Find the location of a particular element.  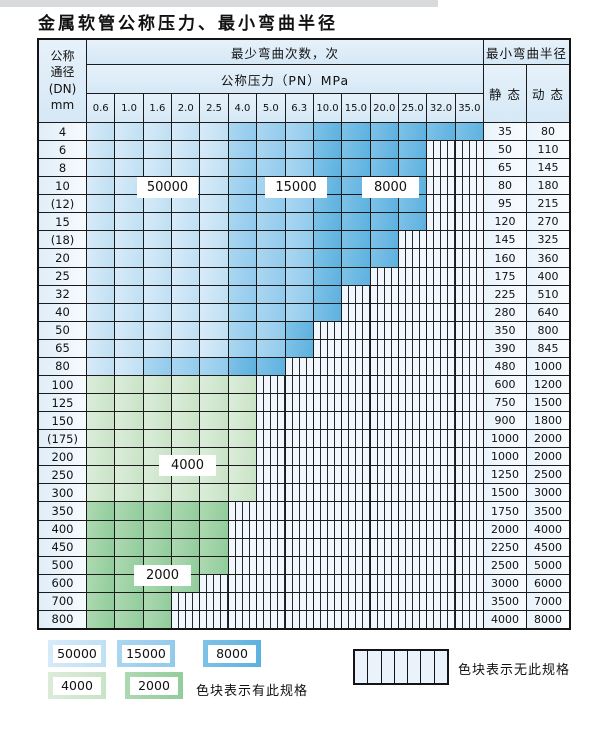

static-radius-value: 1000 is located at coordinates (505, 457).